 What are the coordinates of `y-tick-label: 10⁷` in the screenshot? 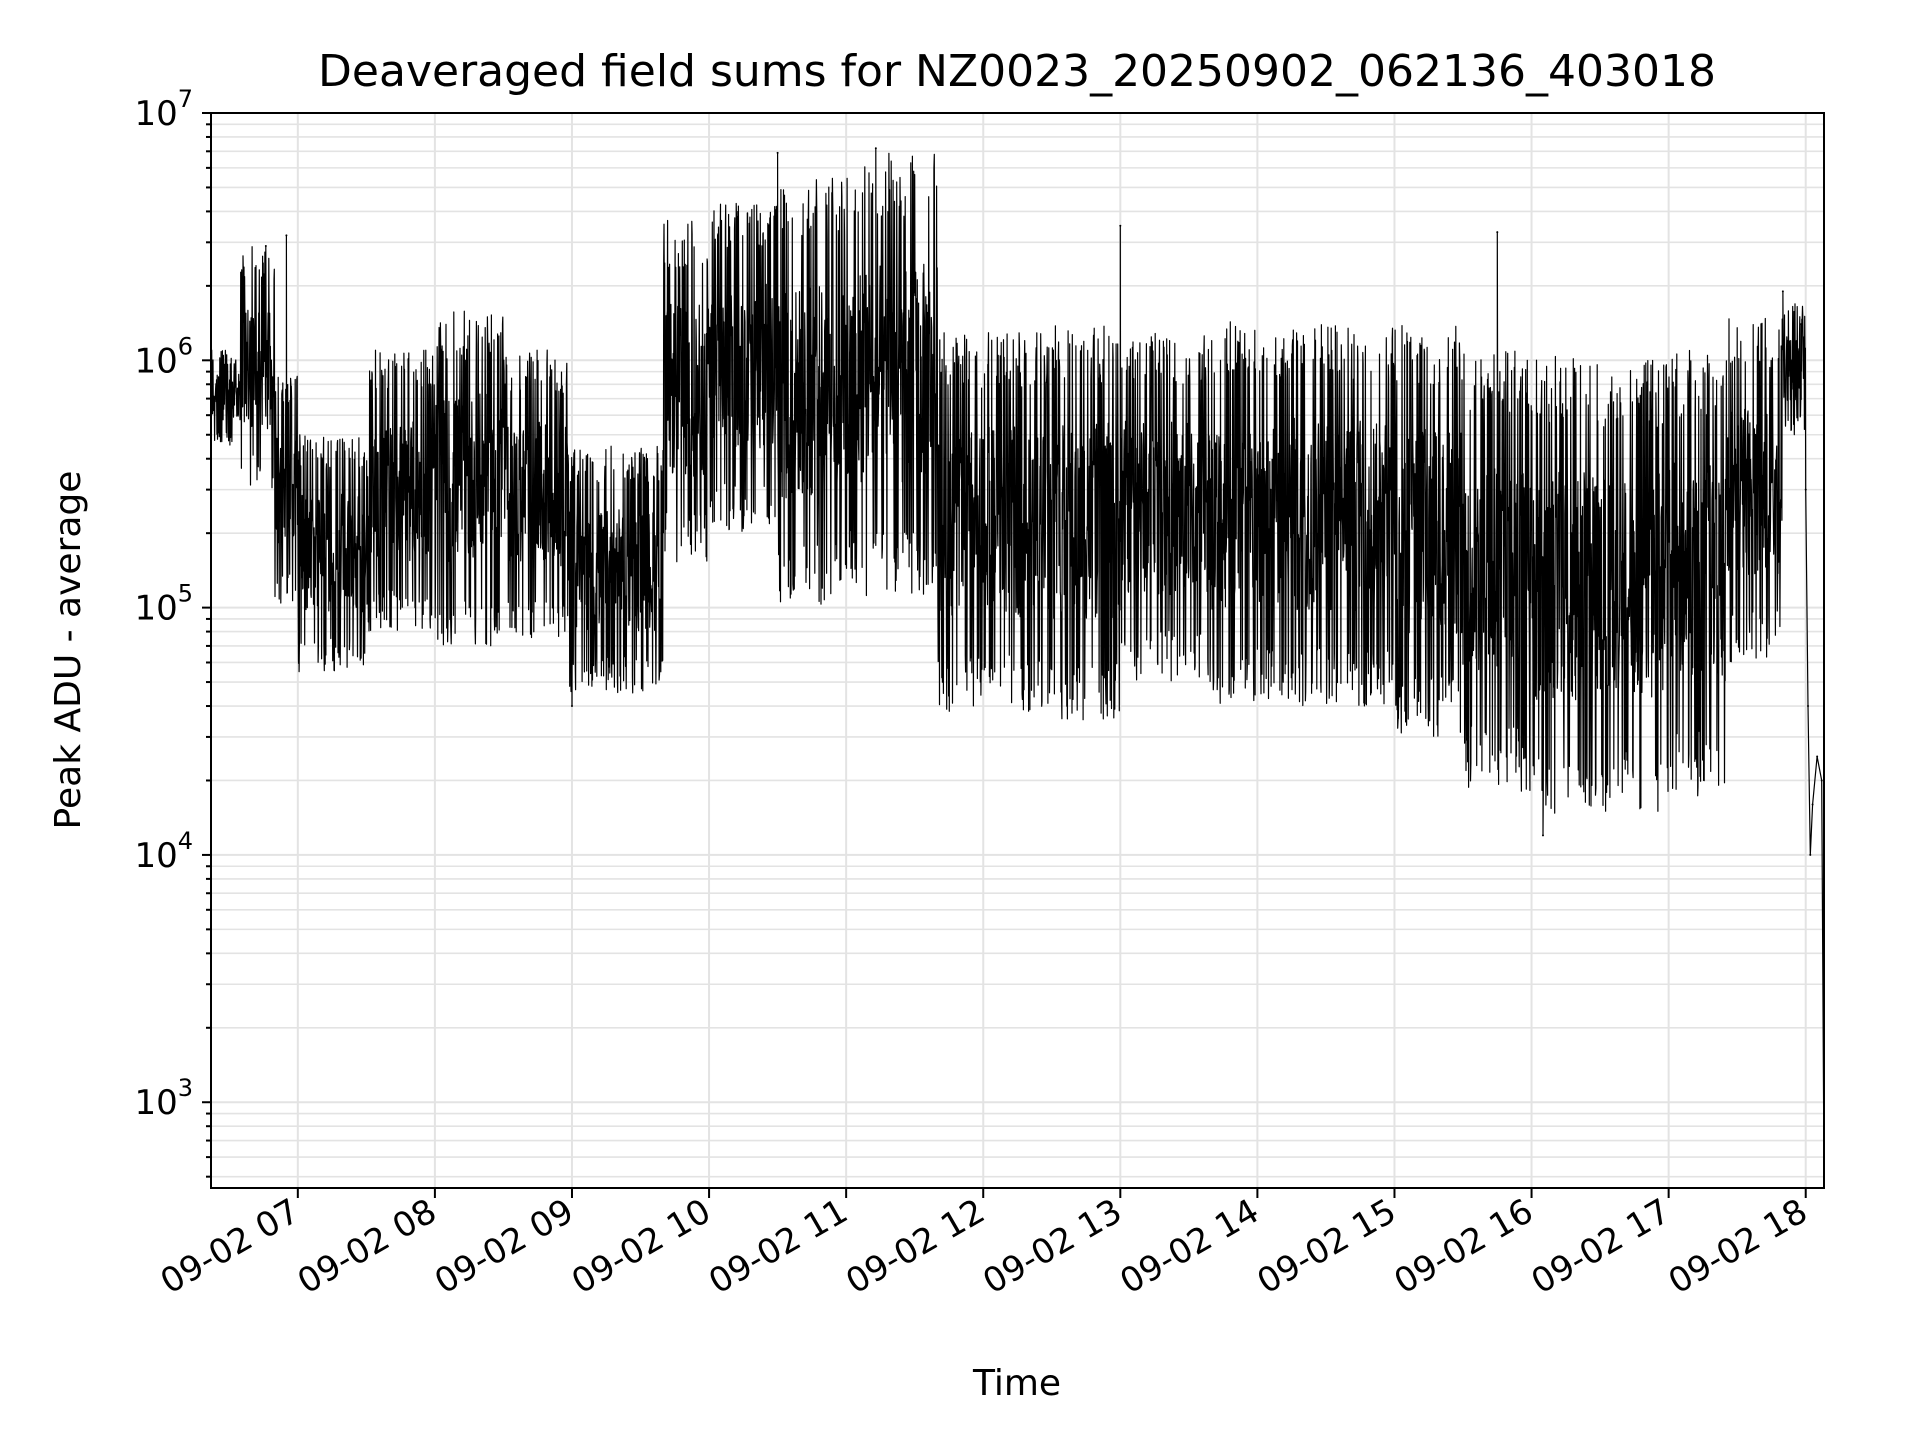 It's located at (163, 109).